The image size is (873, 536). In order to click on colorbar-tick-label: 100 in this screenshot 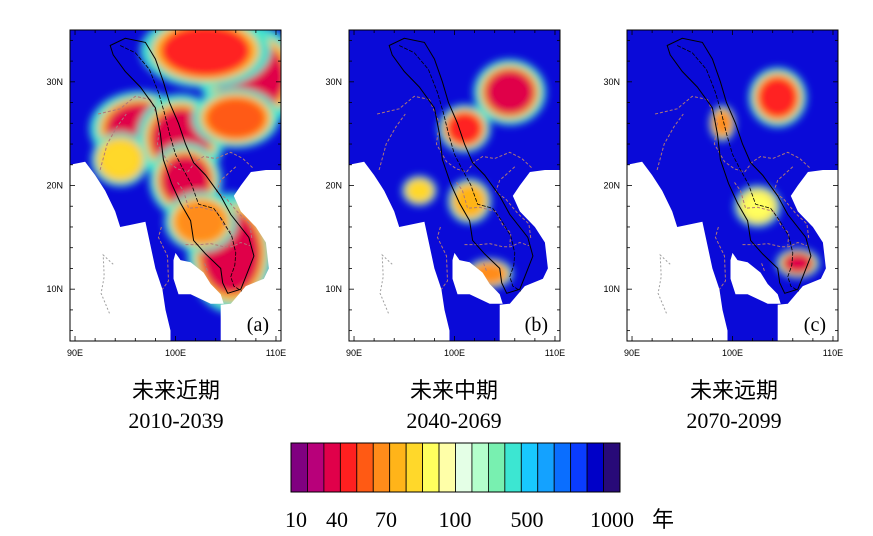, I will do `click(455, 519)`.